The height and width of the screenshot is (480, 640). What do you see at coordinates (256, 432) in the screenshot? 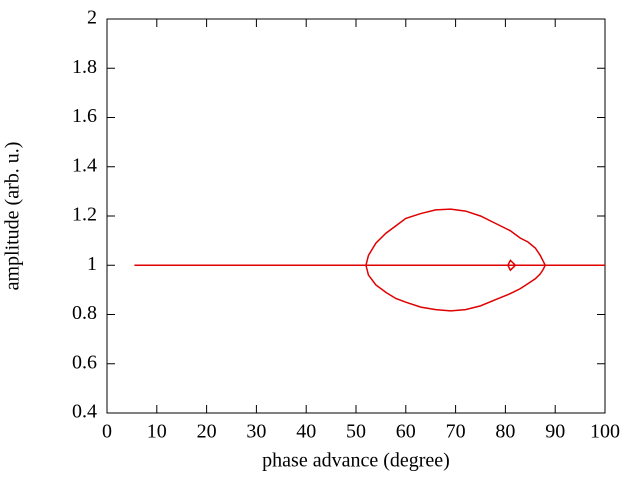
I see `x-tick-label: 30` at bounding box center [256, 432].